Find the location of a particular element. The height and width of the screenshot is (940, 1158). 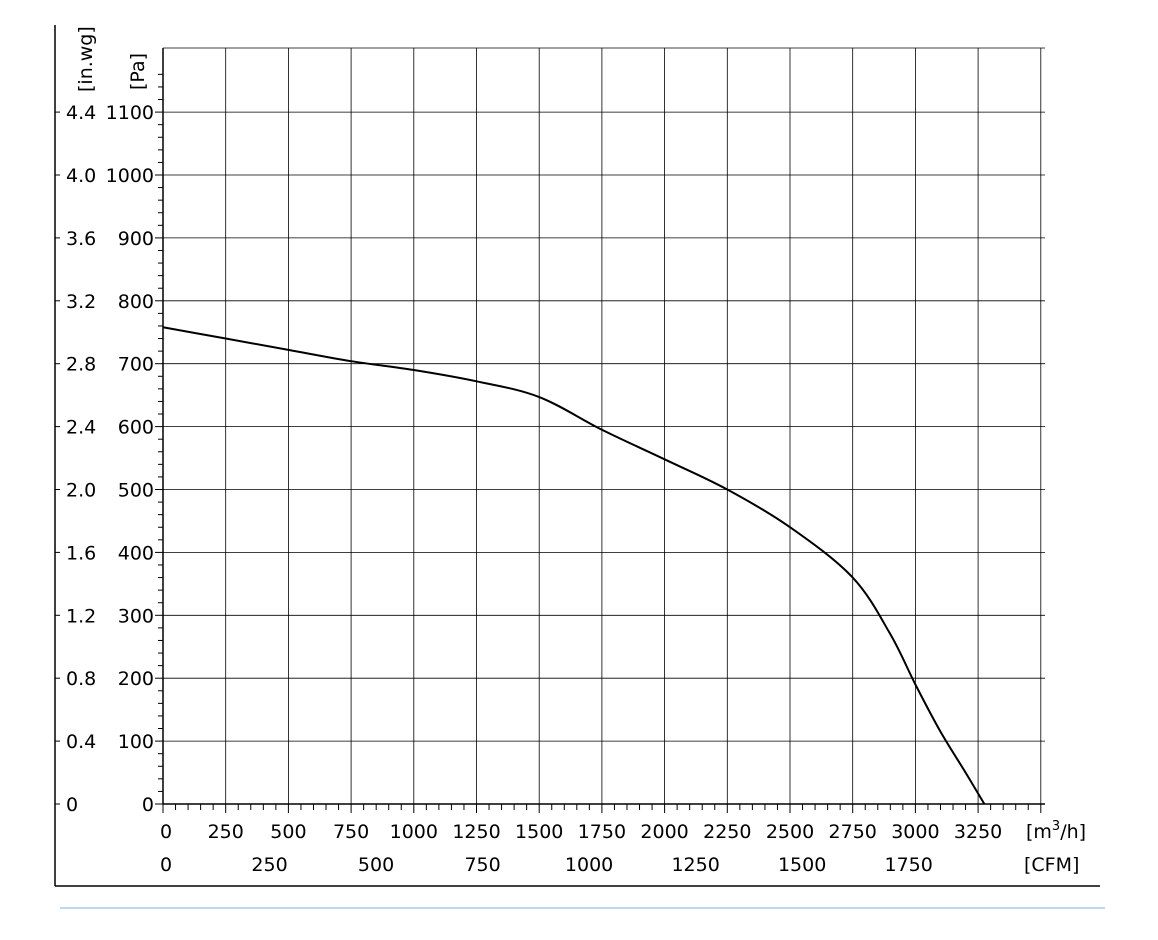

y-tick-label-pa: 1100 is located at coordinates (130, 113).